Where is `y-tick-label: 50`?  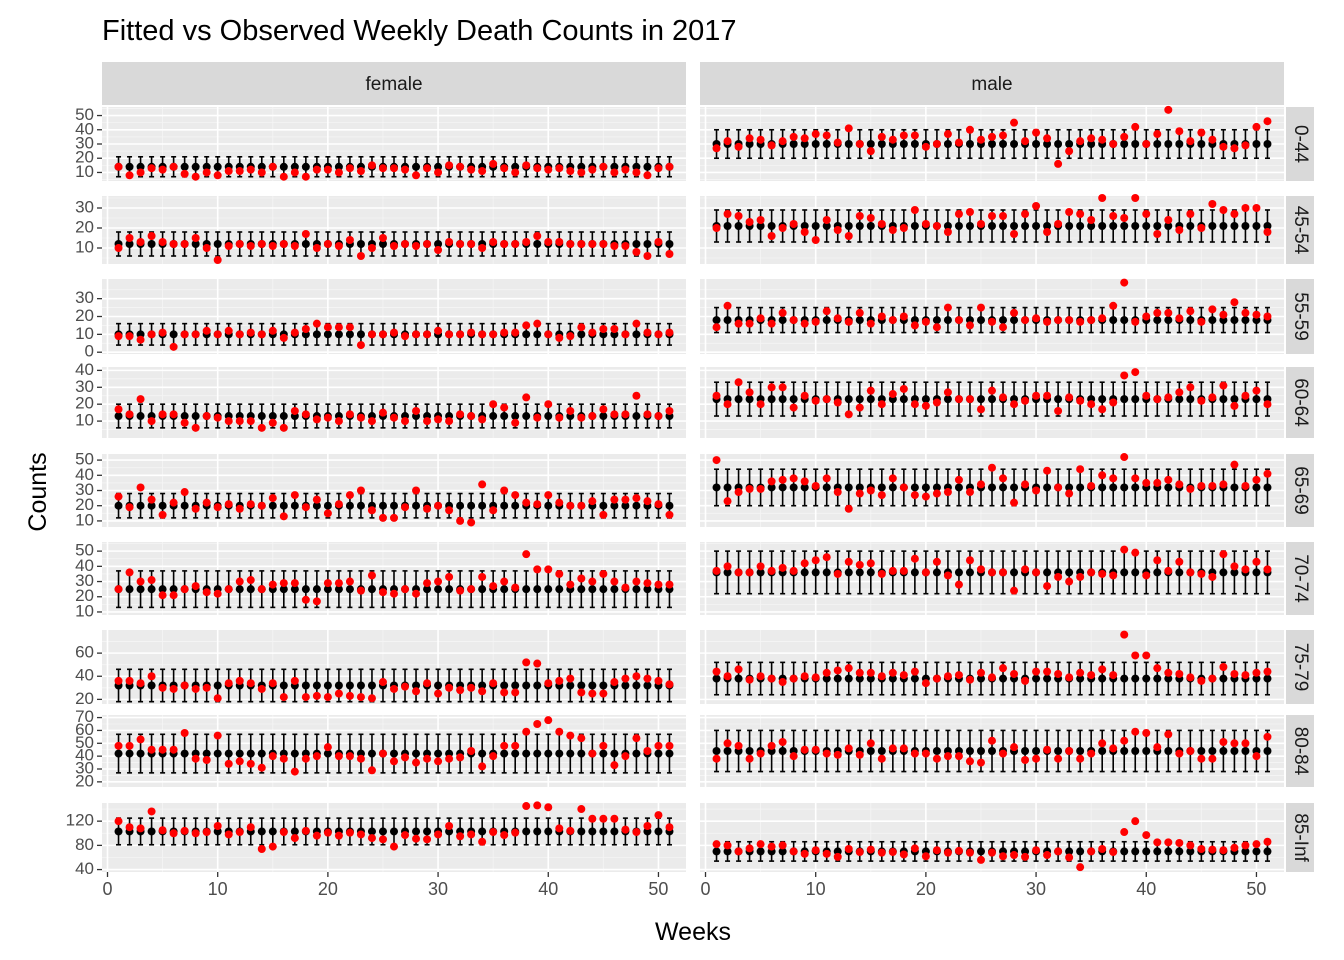
y-tick-label: 50 is located at coordinates (84, 459).